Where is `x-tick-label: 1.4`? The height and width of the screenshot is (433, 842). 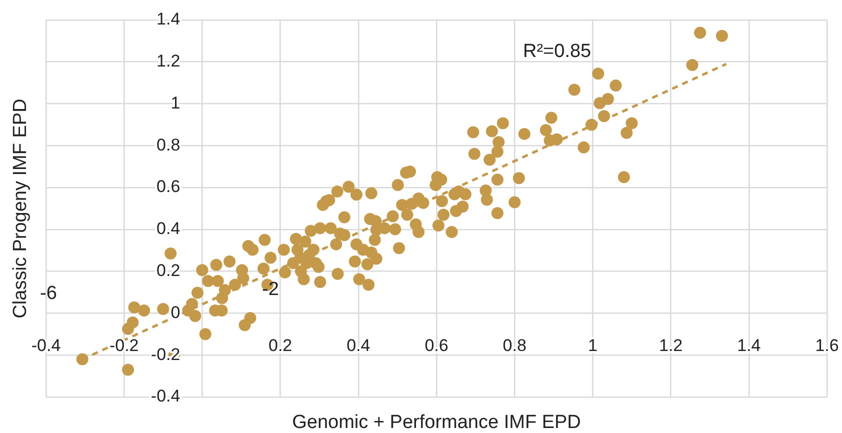 x-tick-label: 1.4 is located at coordinates (749, 345).